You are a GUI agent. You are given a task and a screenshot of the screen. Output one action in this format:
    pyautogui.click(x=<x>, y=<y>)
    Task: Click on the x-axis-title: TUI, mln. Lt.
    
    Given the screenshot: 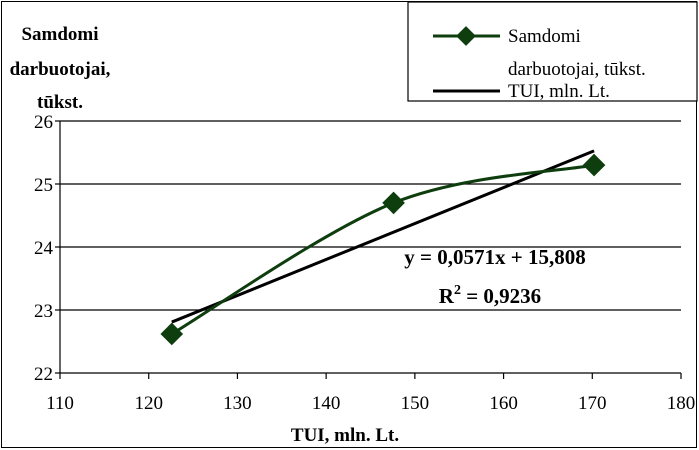 What is the action you would take?
    pyautogui.click(x=345, y=435)
    